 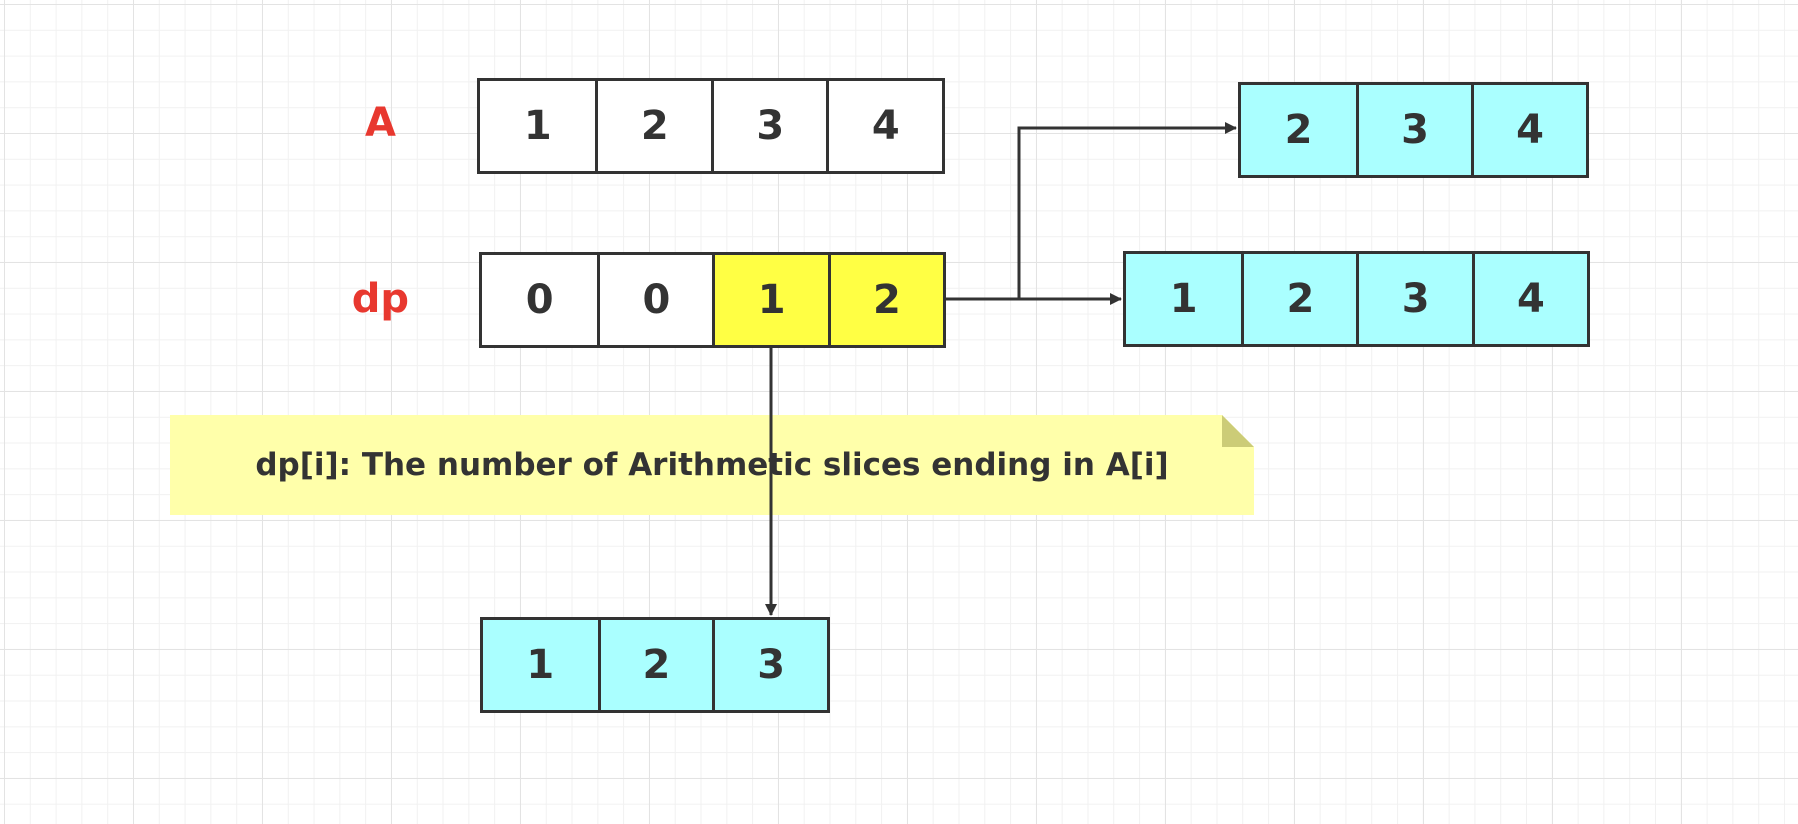 What do you see at coordinates (1238, 431) in the screenshot?
I see `note-fold` at bounding box center [1238, 431].